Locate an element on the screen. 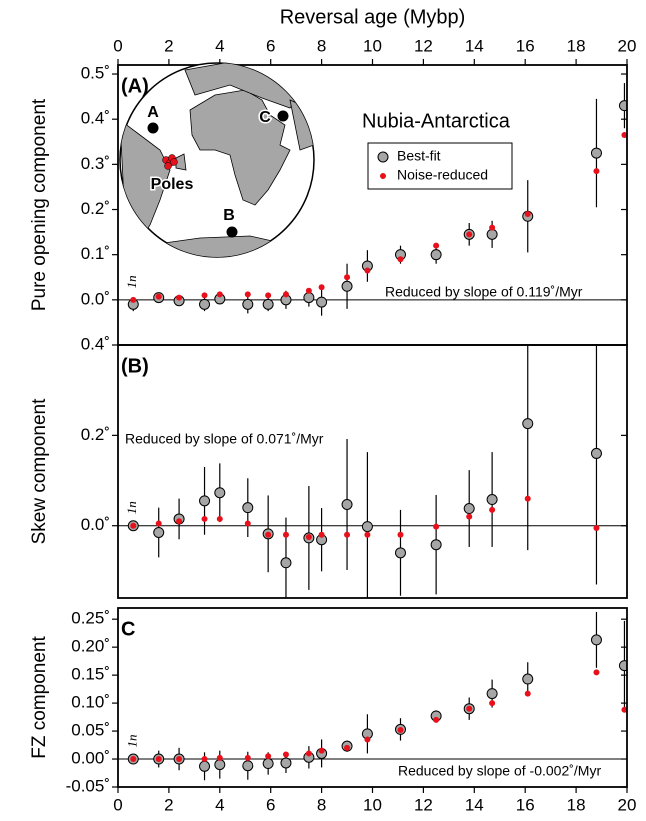 This screenshot has height=821, width=646. y-tick-label: 0.0˚ is located at coordinates (95, 298).